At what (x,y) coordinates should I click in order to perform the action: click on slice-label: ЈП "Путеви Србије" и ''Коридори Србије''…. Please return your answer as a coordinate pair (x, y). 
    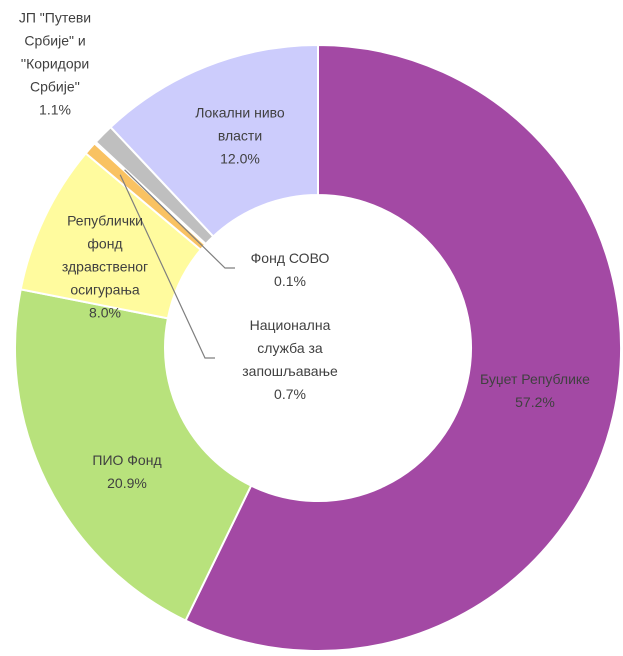
    Looking at the image, I should click on (55, 64).